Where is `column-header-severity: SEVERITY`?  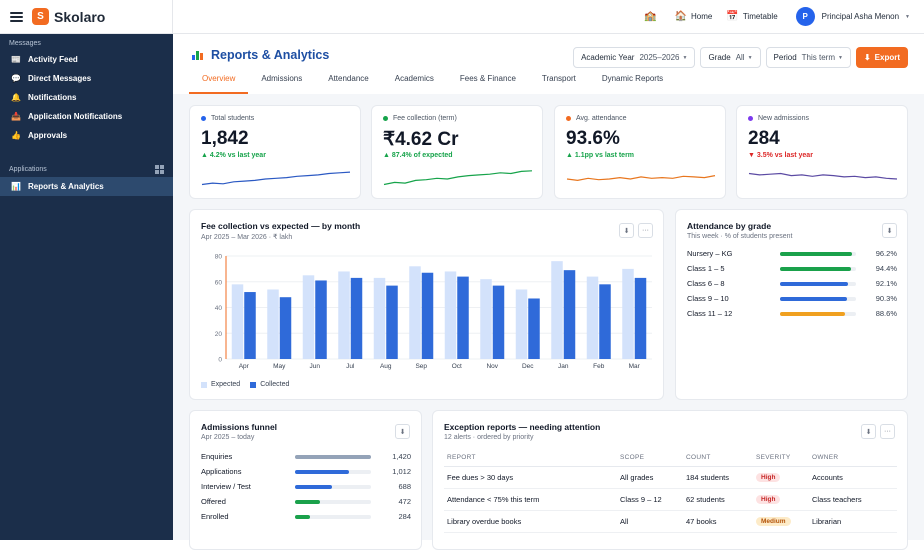
column-header-severity: SEVERITY is located at coordinates (784, 458).